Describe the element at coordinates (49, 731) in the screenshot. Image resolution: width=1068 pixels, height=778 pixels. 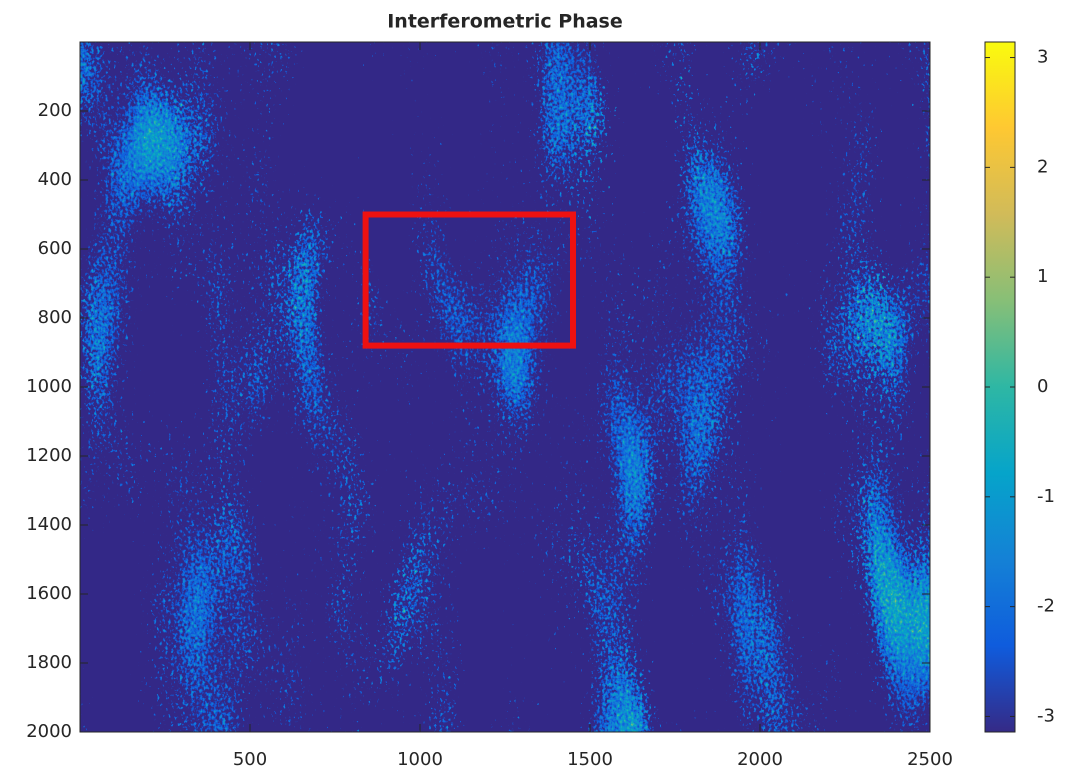
I see `y-tick-label: 2000` at that location.